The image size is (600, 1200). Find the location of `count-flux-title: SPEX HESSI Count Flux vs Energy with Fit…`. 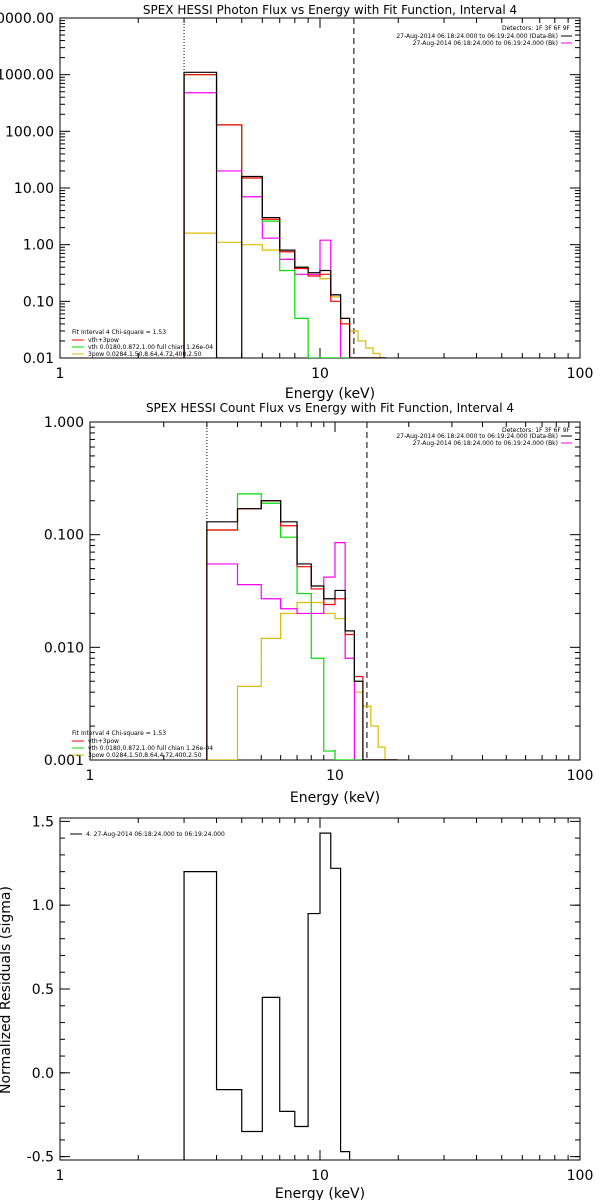

count-flux-title: SPEX HESSI Count Flux vs Energy with Fit… is located at coordinates (330, 408).